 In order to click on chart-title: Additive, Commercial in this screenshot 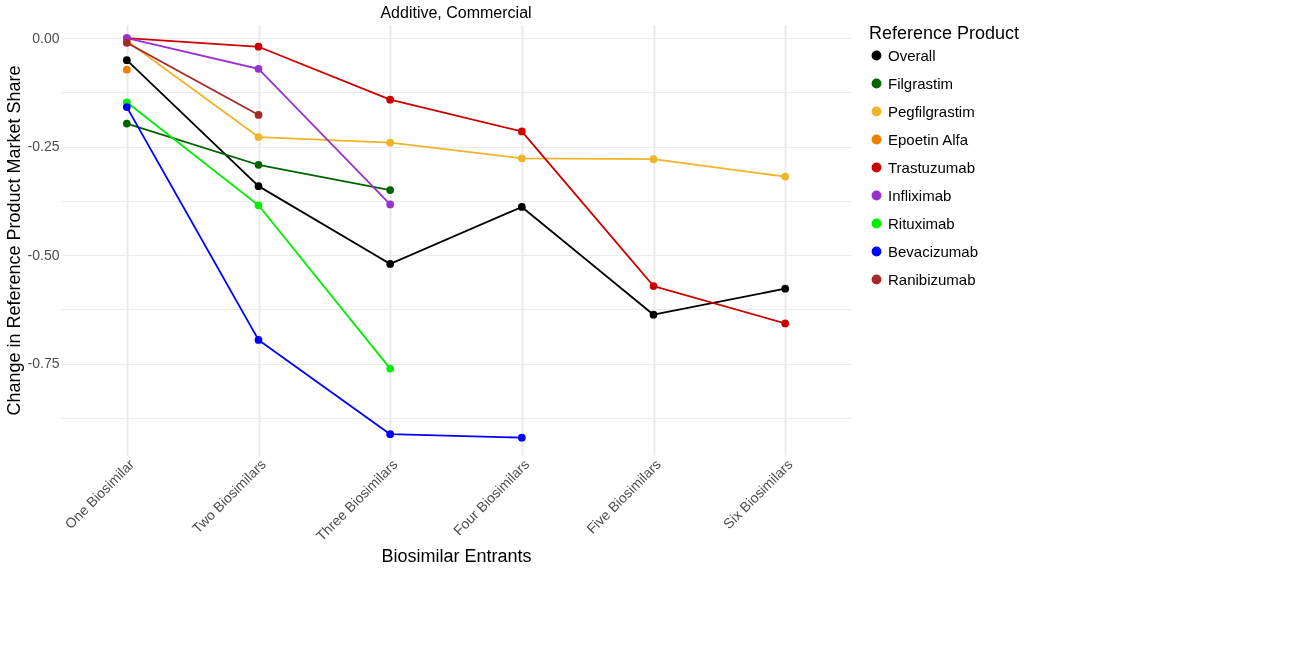, I will do `click(456, 12)`.